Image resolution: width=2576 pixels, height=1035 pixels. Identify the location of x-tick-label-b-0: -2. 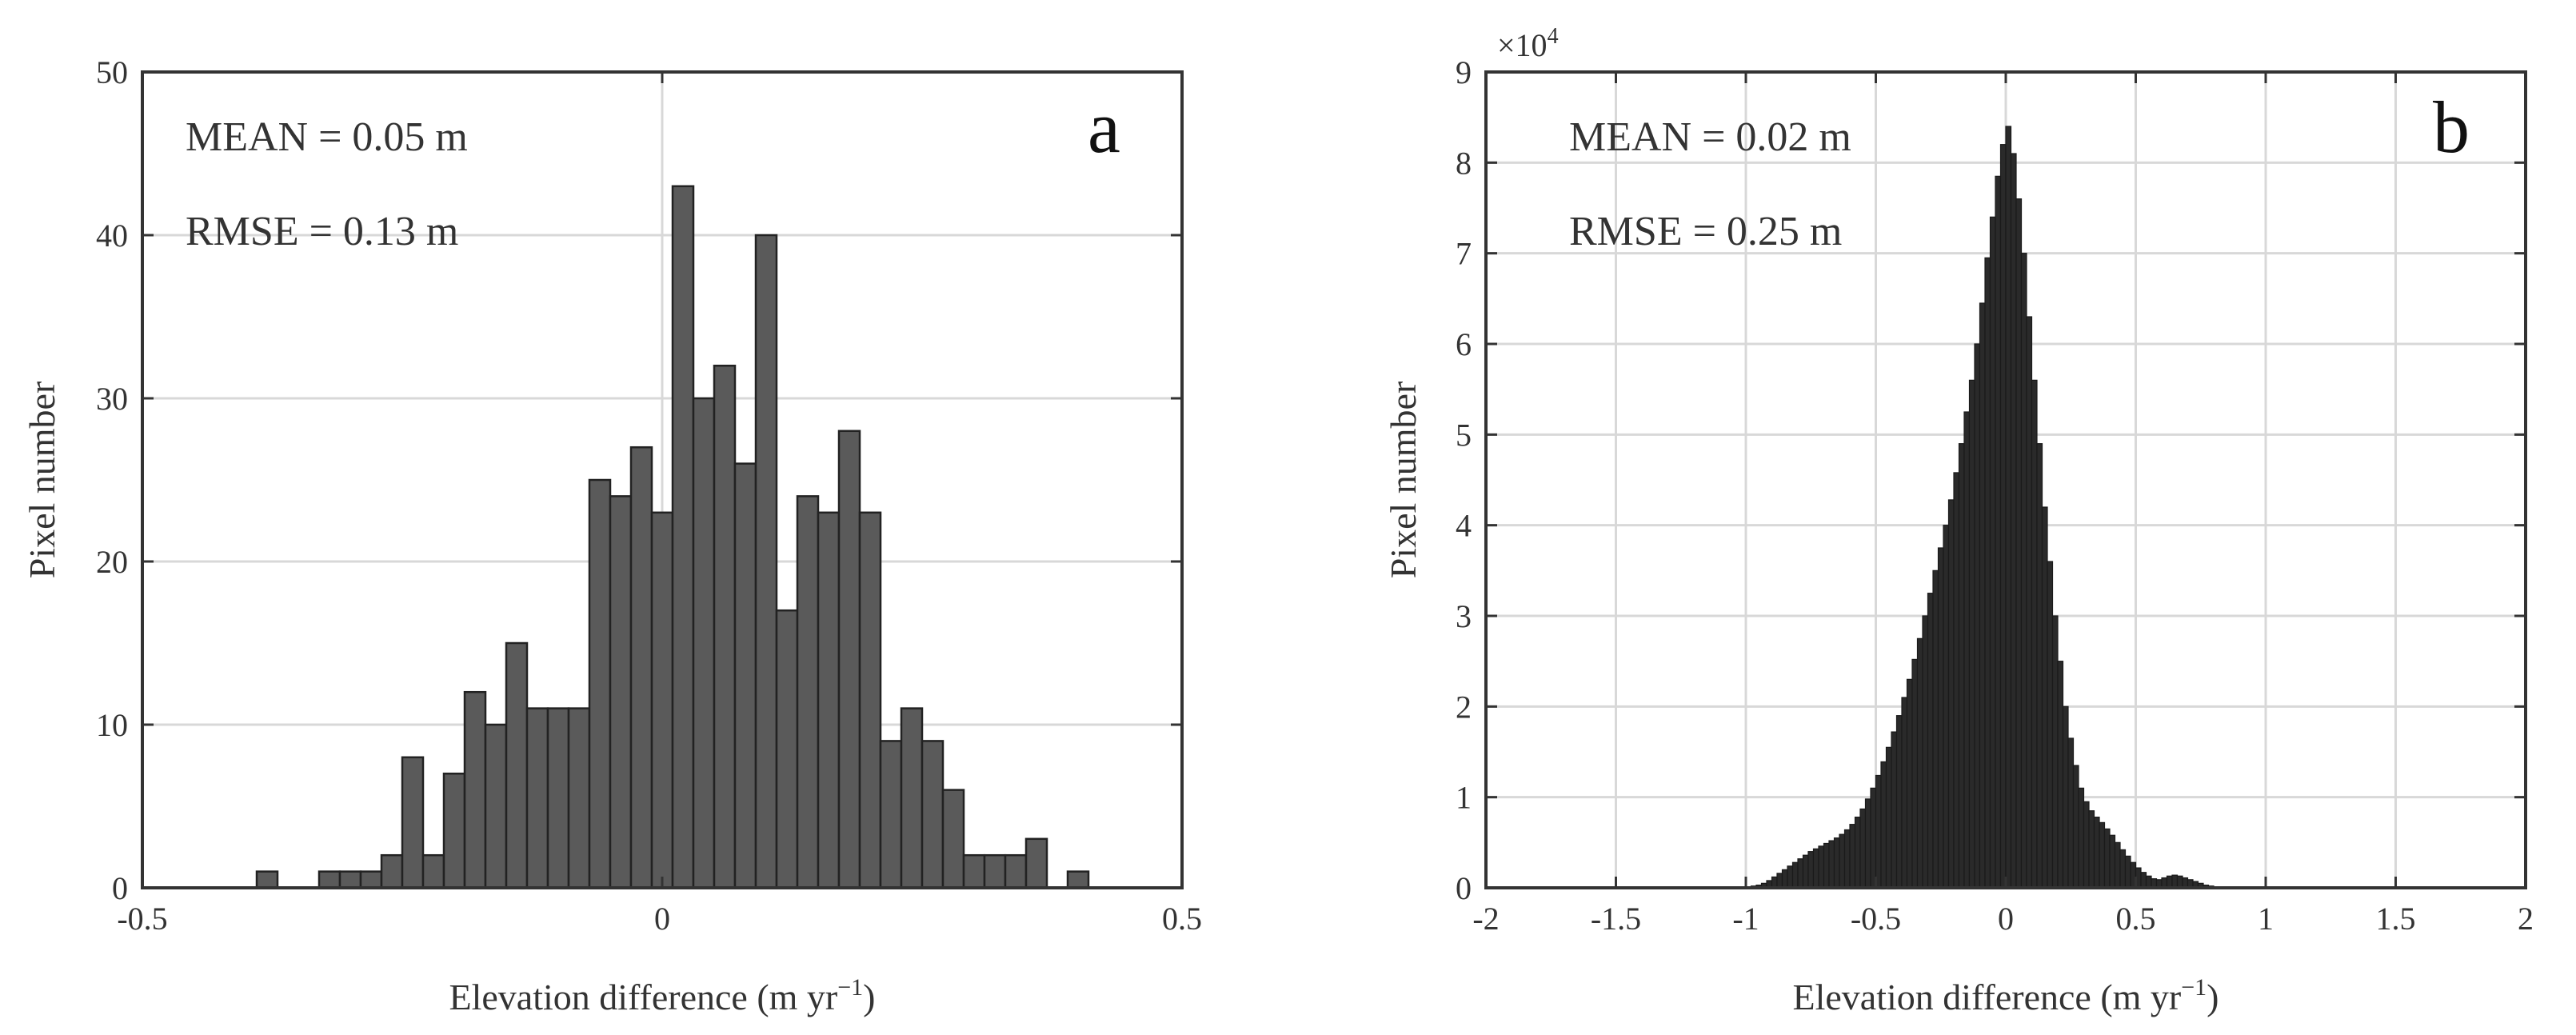
(1486, 919).